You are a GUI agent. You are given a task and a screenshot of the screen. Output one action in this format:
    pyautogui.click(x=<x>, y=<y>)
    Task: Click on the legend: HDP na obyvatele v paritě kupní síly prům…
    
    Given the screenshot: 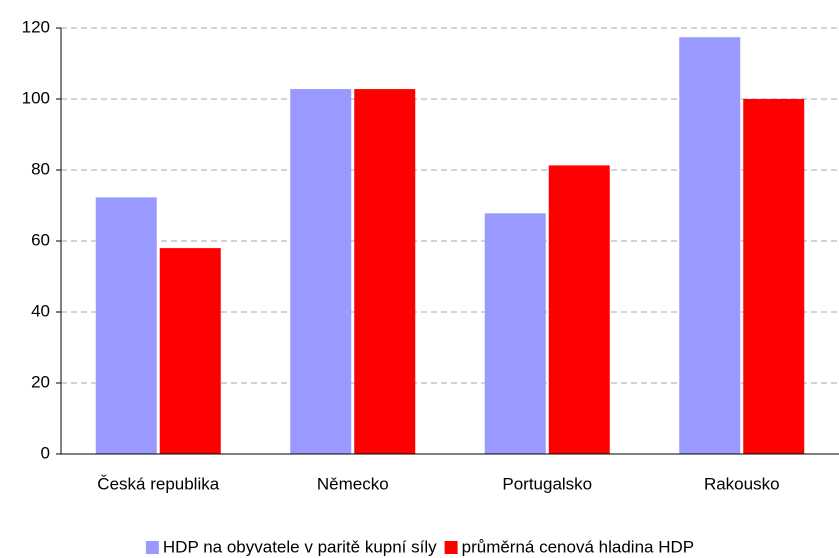 What is the action you would take?
    pyautogui.click(x=419, y=546)
    